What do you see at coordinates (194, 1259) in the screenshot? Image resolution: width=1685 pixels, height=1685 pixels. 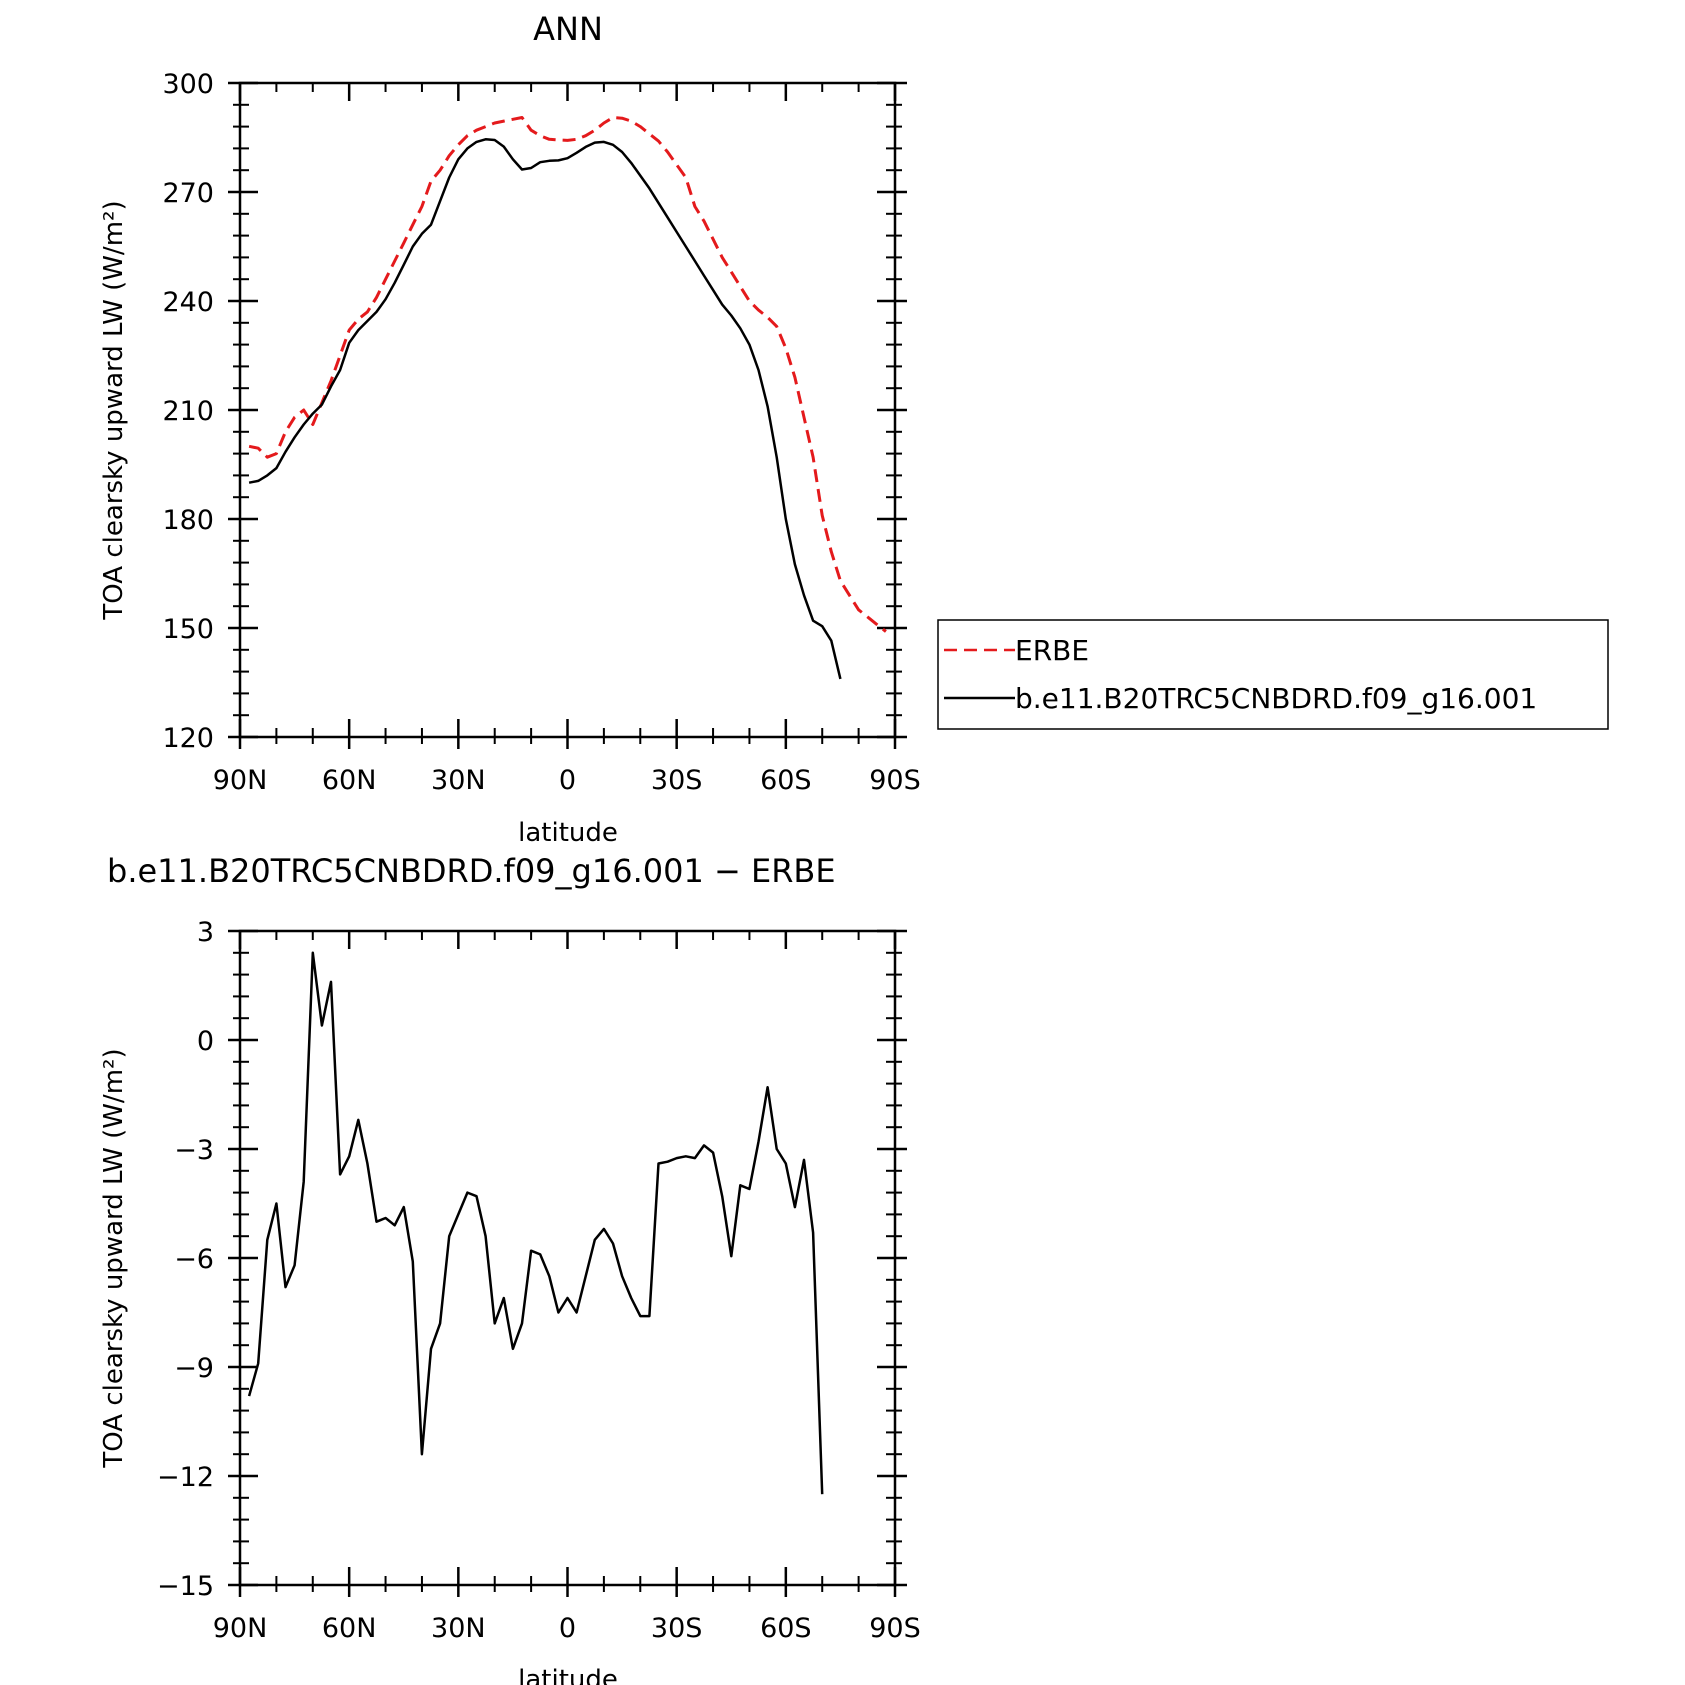 I see `bottom-y-tick-label: −6` at bounding box center [194, 1259].